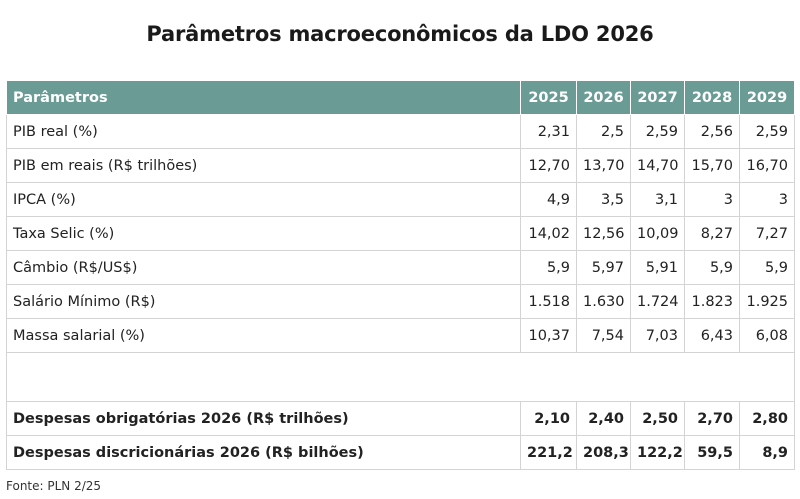 The width and height of the screenshot is (800, 499). I want to click on row-value: 6,08, so click(767, 335).